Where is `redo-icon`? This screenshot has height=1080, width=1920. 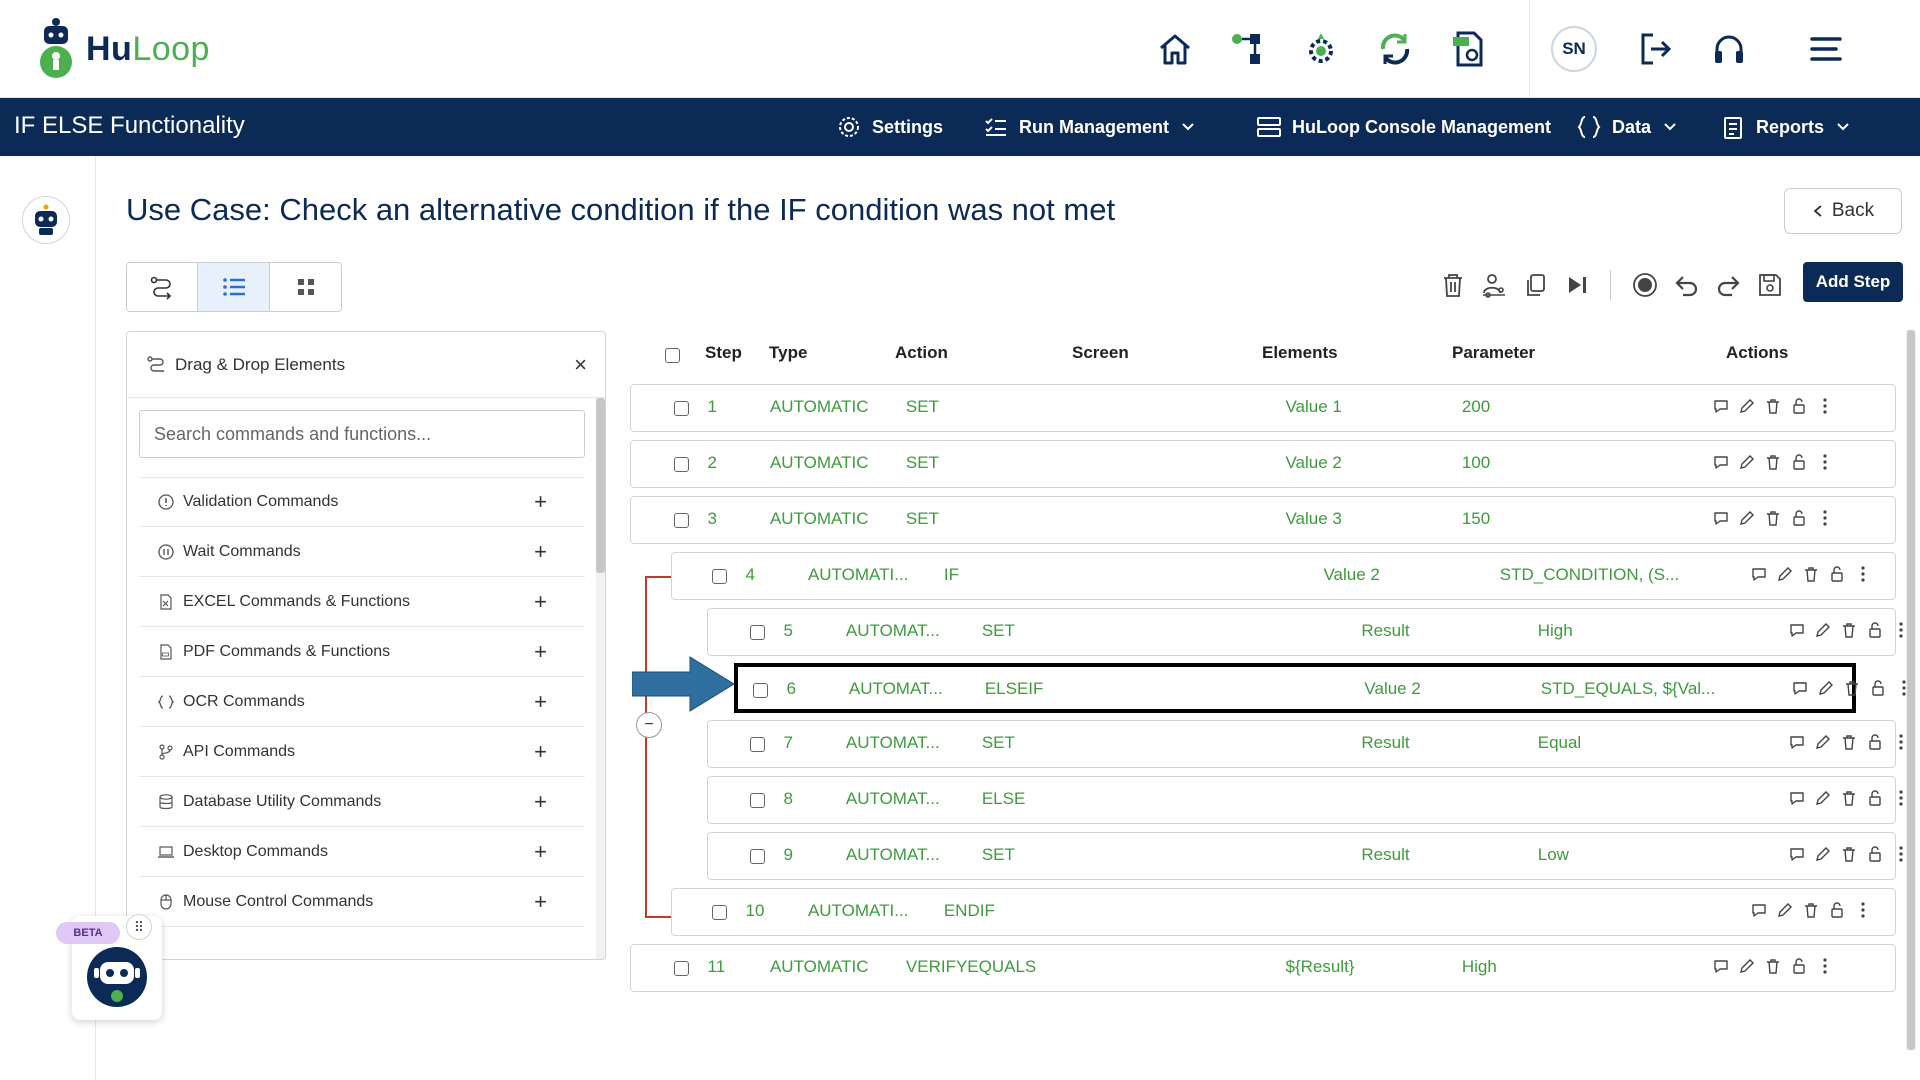 redo-icon is located at coordinates (1728, 285).